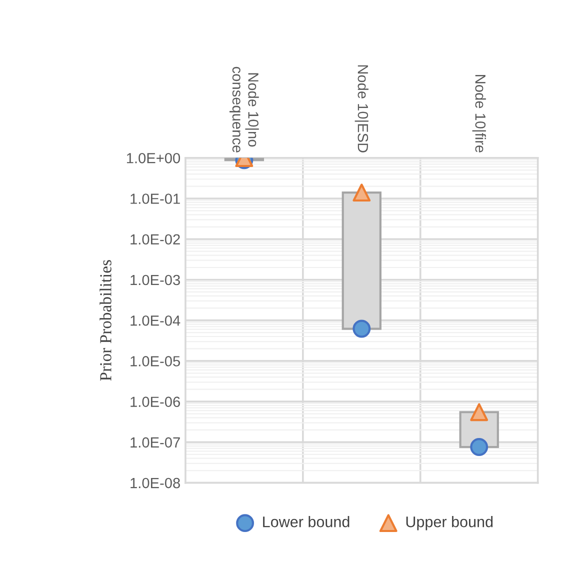 This screenshot has height=570, width=562. I want to click on legend-label: Upper bound, so click(449, 523).